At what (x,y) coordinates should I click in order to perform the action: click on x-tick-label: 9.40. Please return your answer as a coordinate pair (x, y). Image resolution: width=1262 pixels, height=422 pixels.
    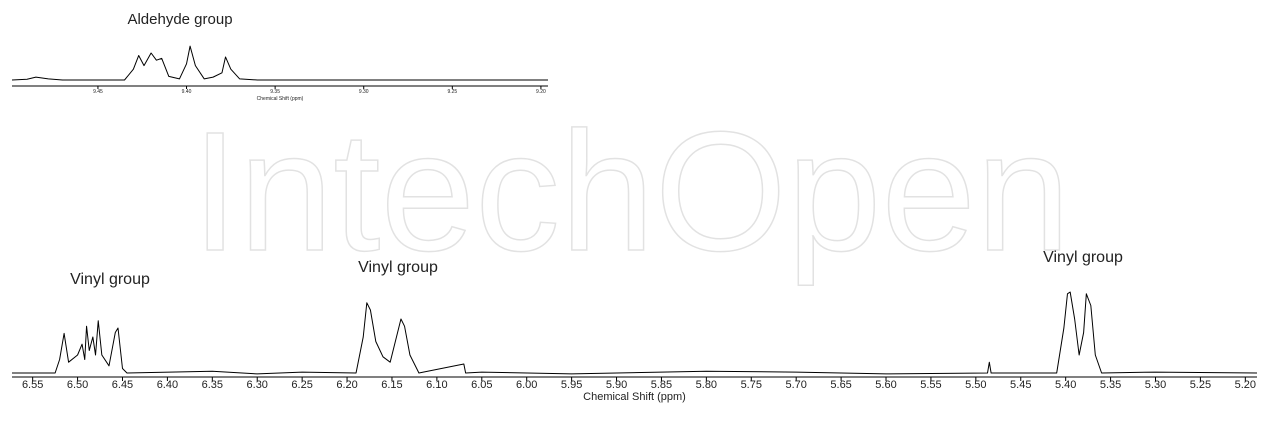
    Looking at the image, I should click on (187, 92).